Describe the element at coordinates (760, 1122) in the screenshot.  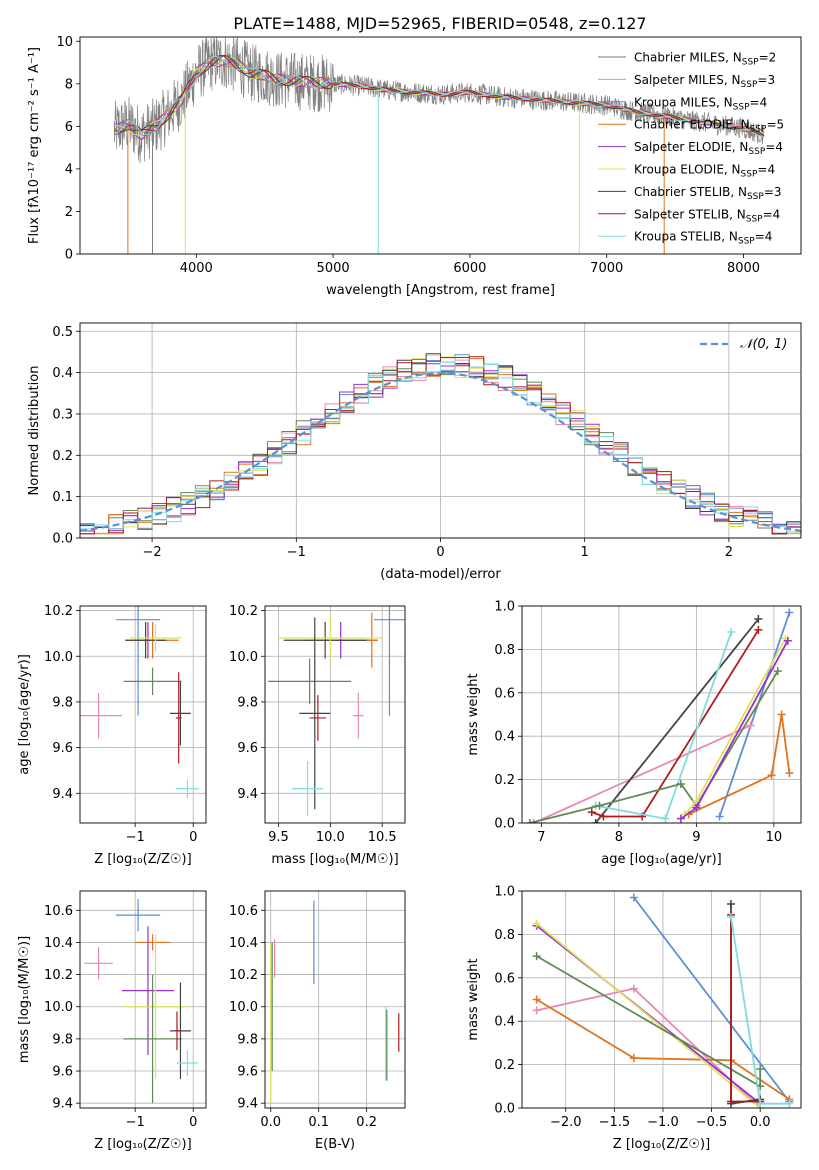
I see `z-weight-xtick-label: 0.0` at that location.